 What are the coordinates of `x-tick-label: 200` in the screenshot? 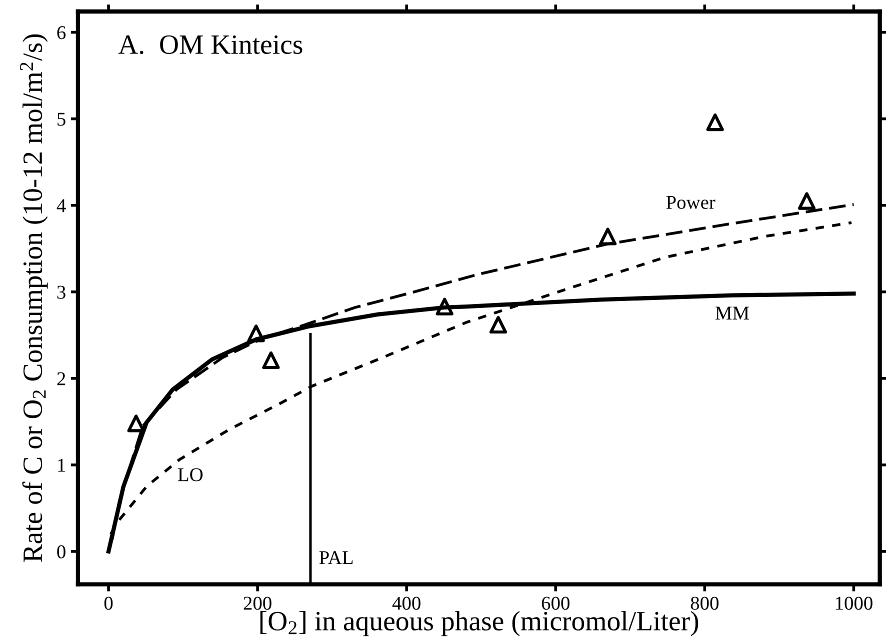 It's located at (258, 603).